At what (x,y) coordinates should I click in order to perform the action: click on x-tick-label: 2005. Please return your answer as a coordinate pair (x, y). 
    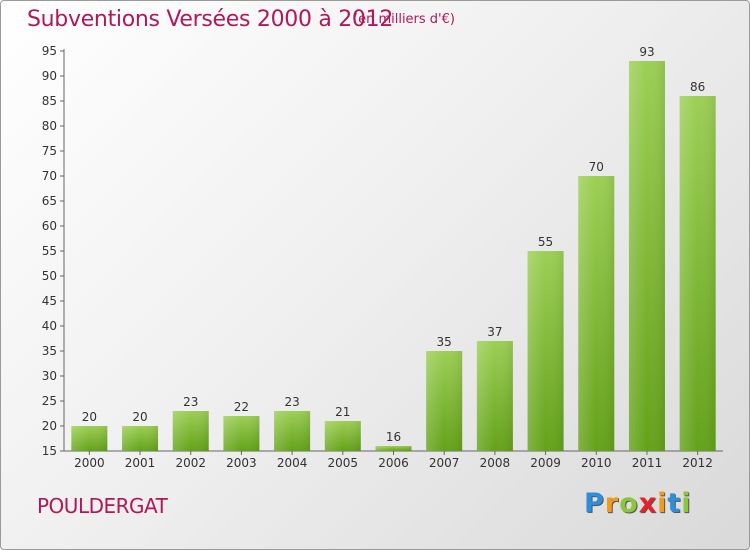
    Looking at the image, I should click on (343, 463).